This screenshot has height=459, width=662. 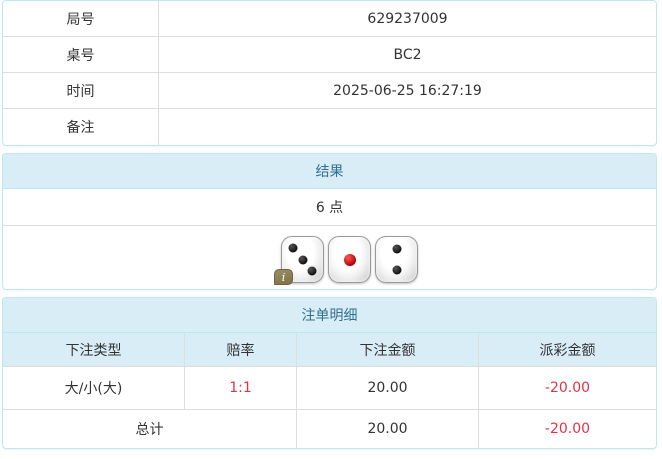 What do you see at coordinates (329, 19) in the screenshot?
I see `round-id-row: 局号 629237009` at bounding box center [329, 19].